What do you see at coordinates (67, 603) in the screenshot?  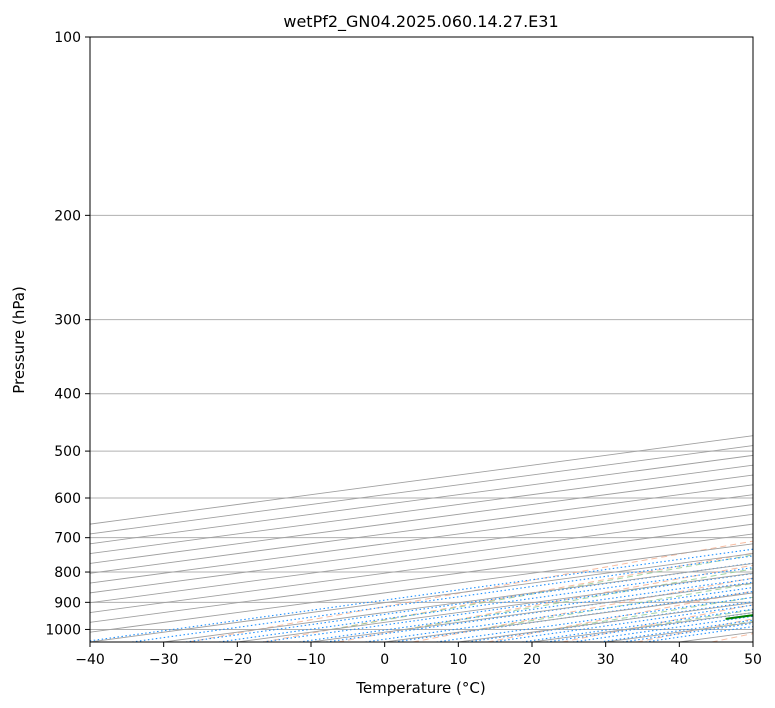 I see `y-tick-label: 900` at bounding box center [67, 603].